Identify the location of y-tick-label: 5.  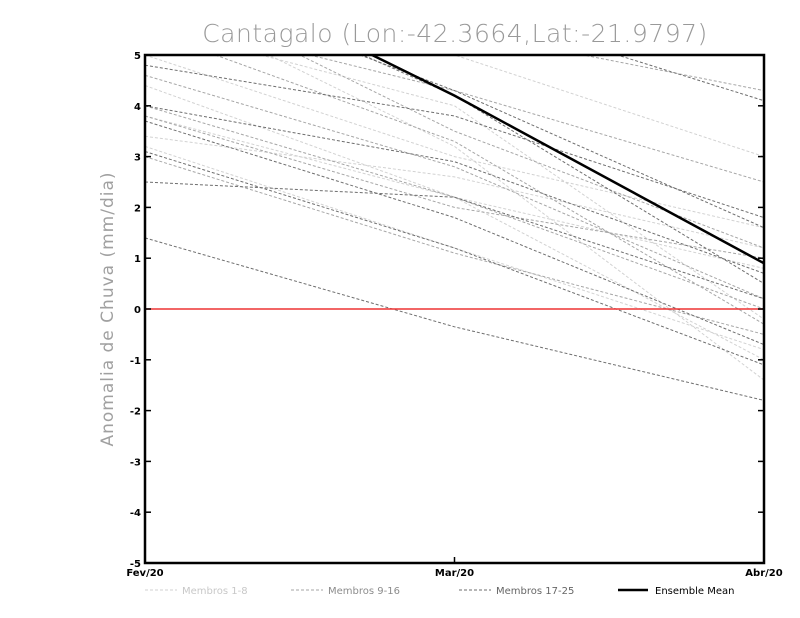
(137, 56).